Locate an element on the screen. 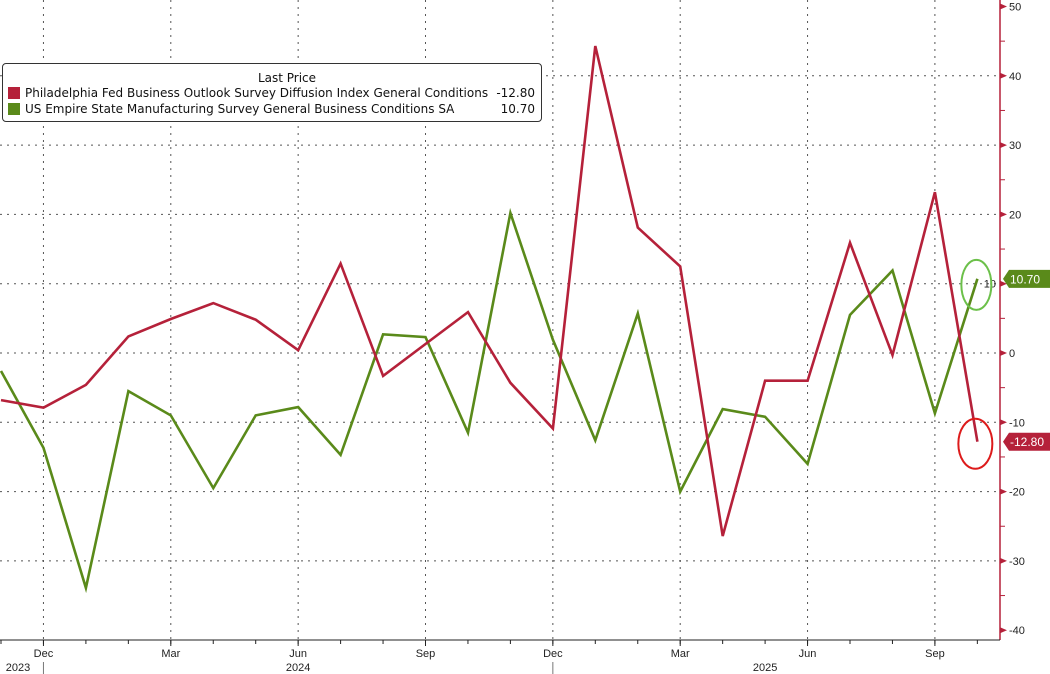  y-tick-label: -40 is located at coordinates (1017, 631).